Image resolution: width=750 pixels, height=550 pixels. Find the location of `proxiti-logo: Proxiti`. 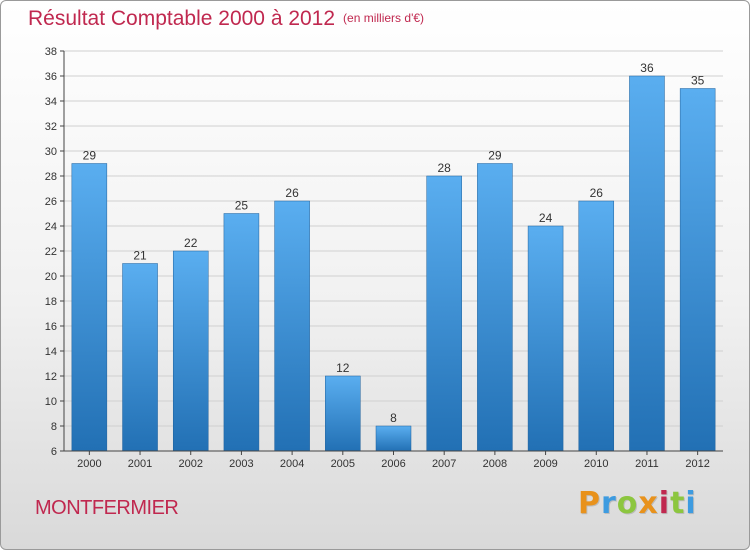

proxiti-logo: Proxiti is located at coordinates (637, 503).